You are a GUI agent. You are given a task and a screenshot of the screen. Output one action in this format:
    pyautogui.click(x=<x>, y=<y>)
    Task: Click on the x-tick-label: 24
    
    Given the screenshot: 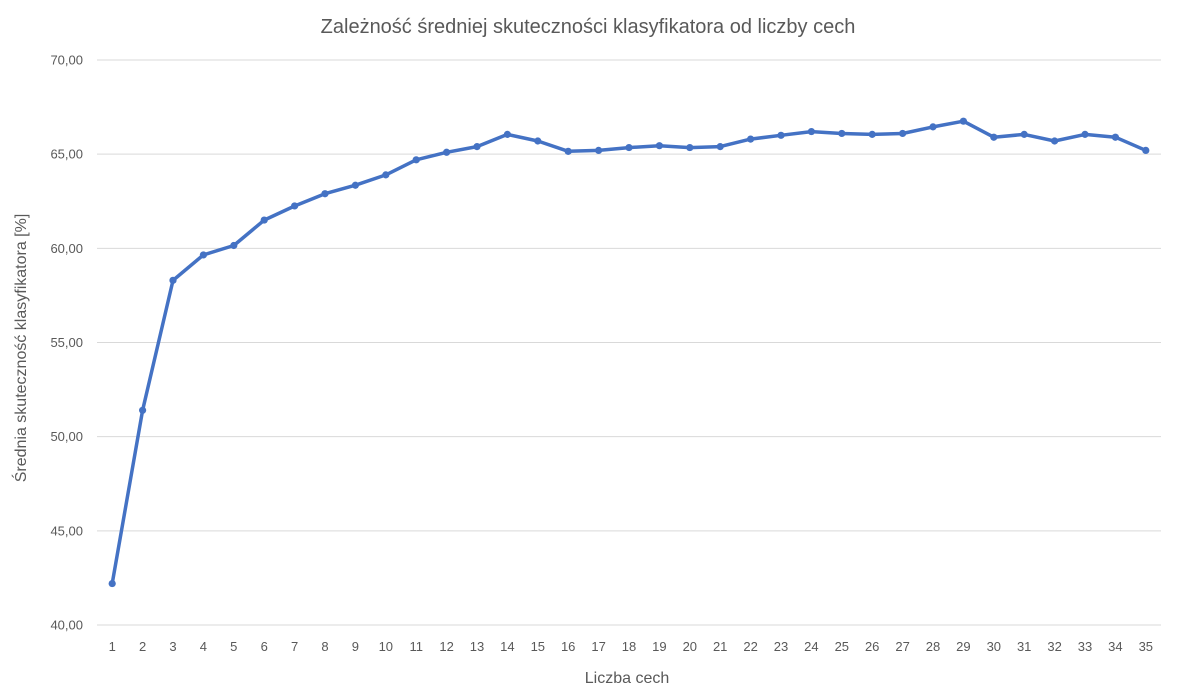 What is the action you would take?
    pyautogui.click(x=811, y=646)
    